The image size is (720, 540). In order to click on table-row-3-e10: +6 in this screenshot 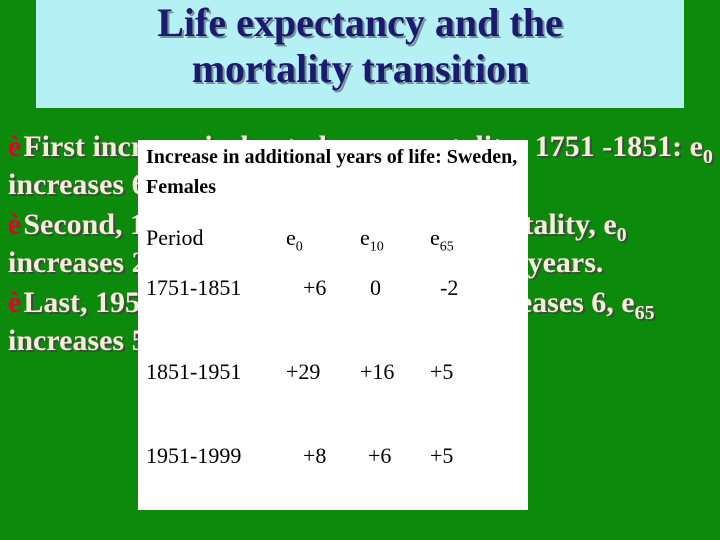, I will do `click(380, 455)`.